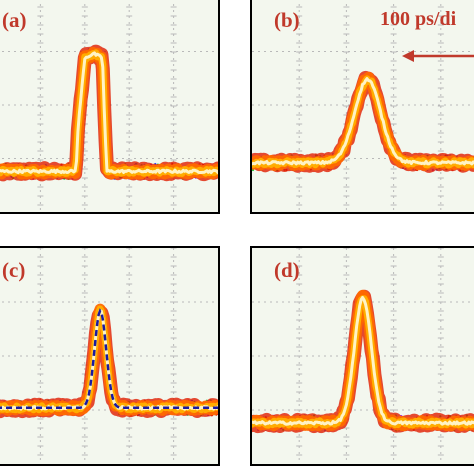 The width and height of the screenshot is (474, 474). Describe the element at coordinates (109, 359) in the screenshot. I see `fit-curve-c` at that location.